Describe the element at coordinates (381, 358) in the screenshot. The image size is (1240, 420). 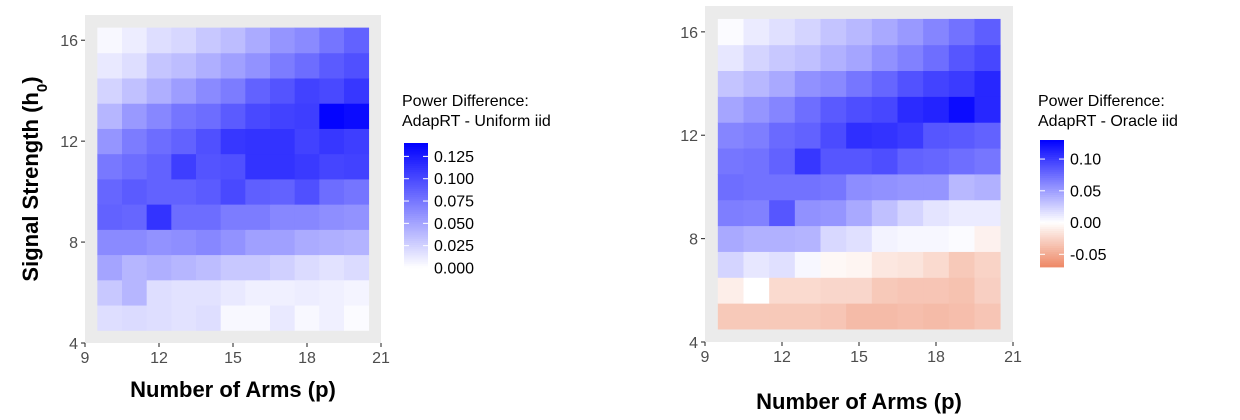
I see `x-tick-label: 21` at that location.